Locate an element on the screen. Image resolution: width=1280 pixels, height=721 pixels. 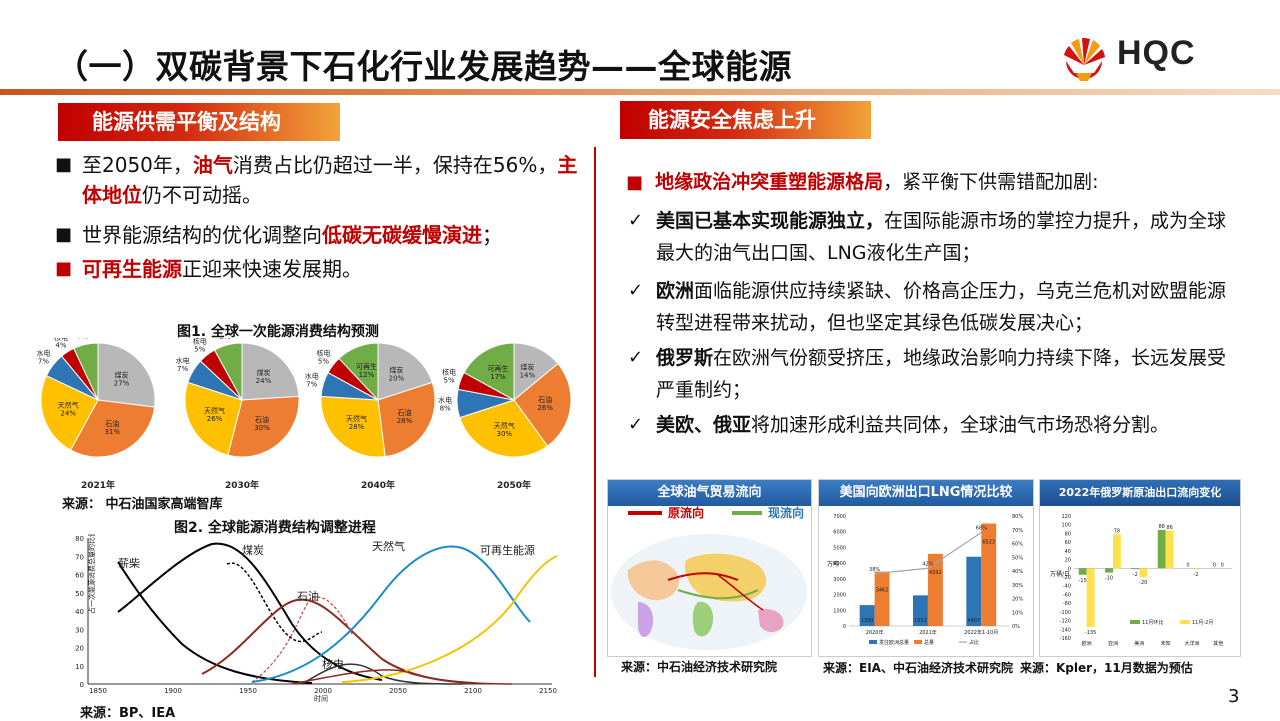
fig1-caption: 图1. 全球一次能源消费结构预测 is located at coordinates (278, 332).